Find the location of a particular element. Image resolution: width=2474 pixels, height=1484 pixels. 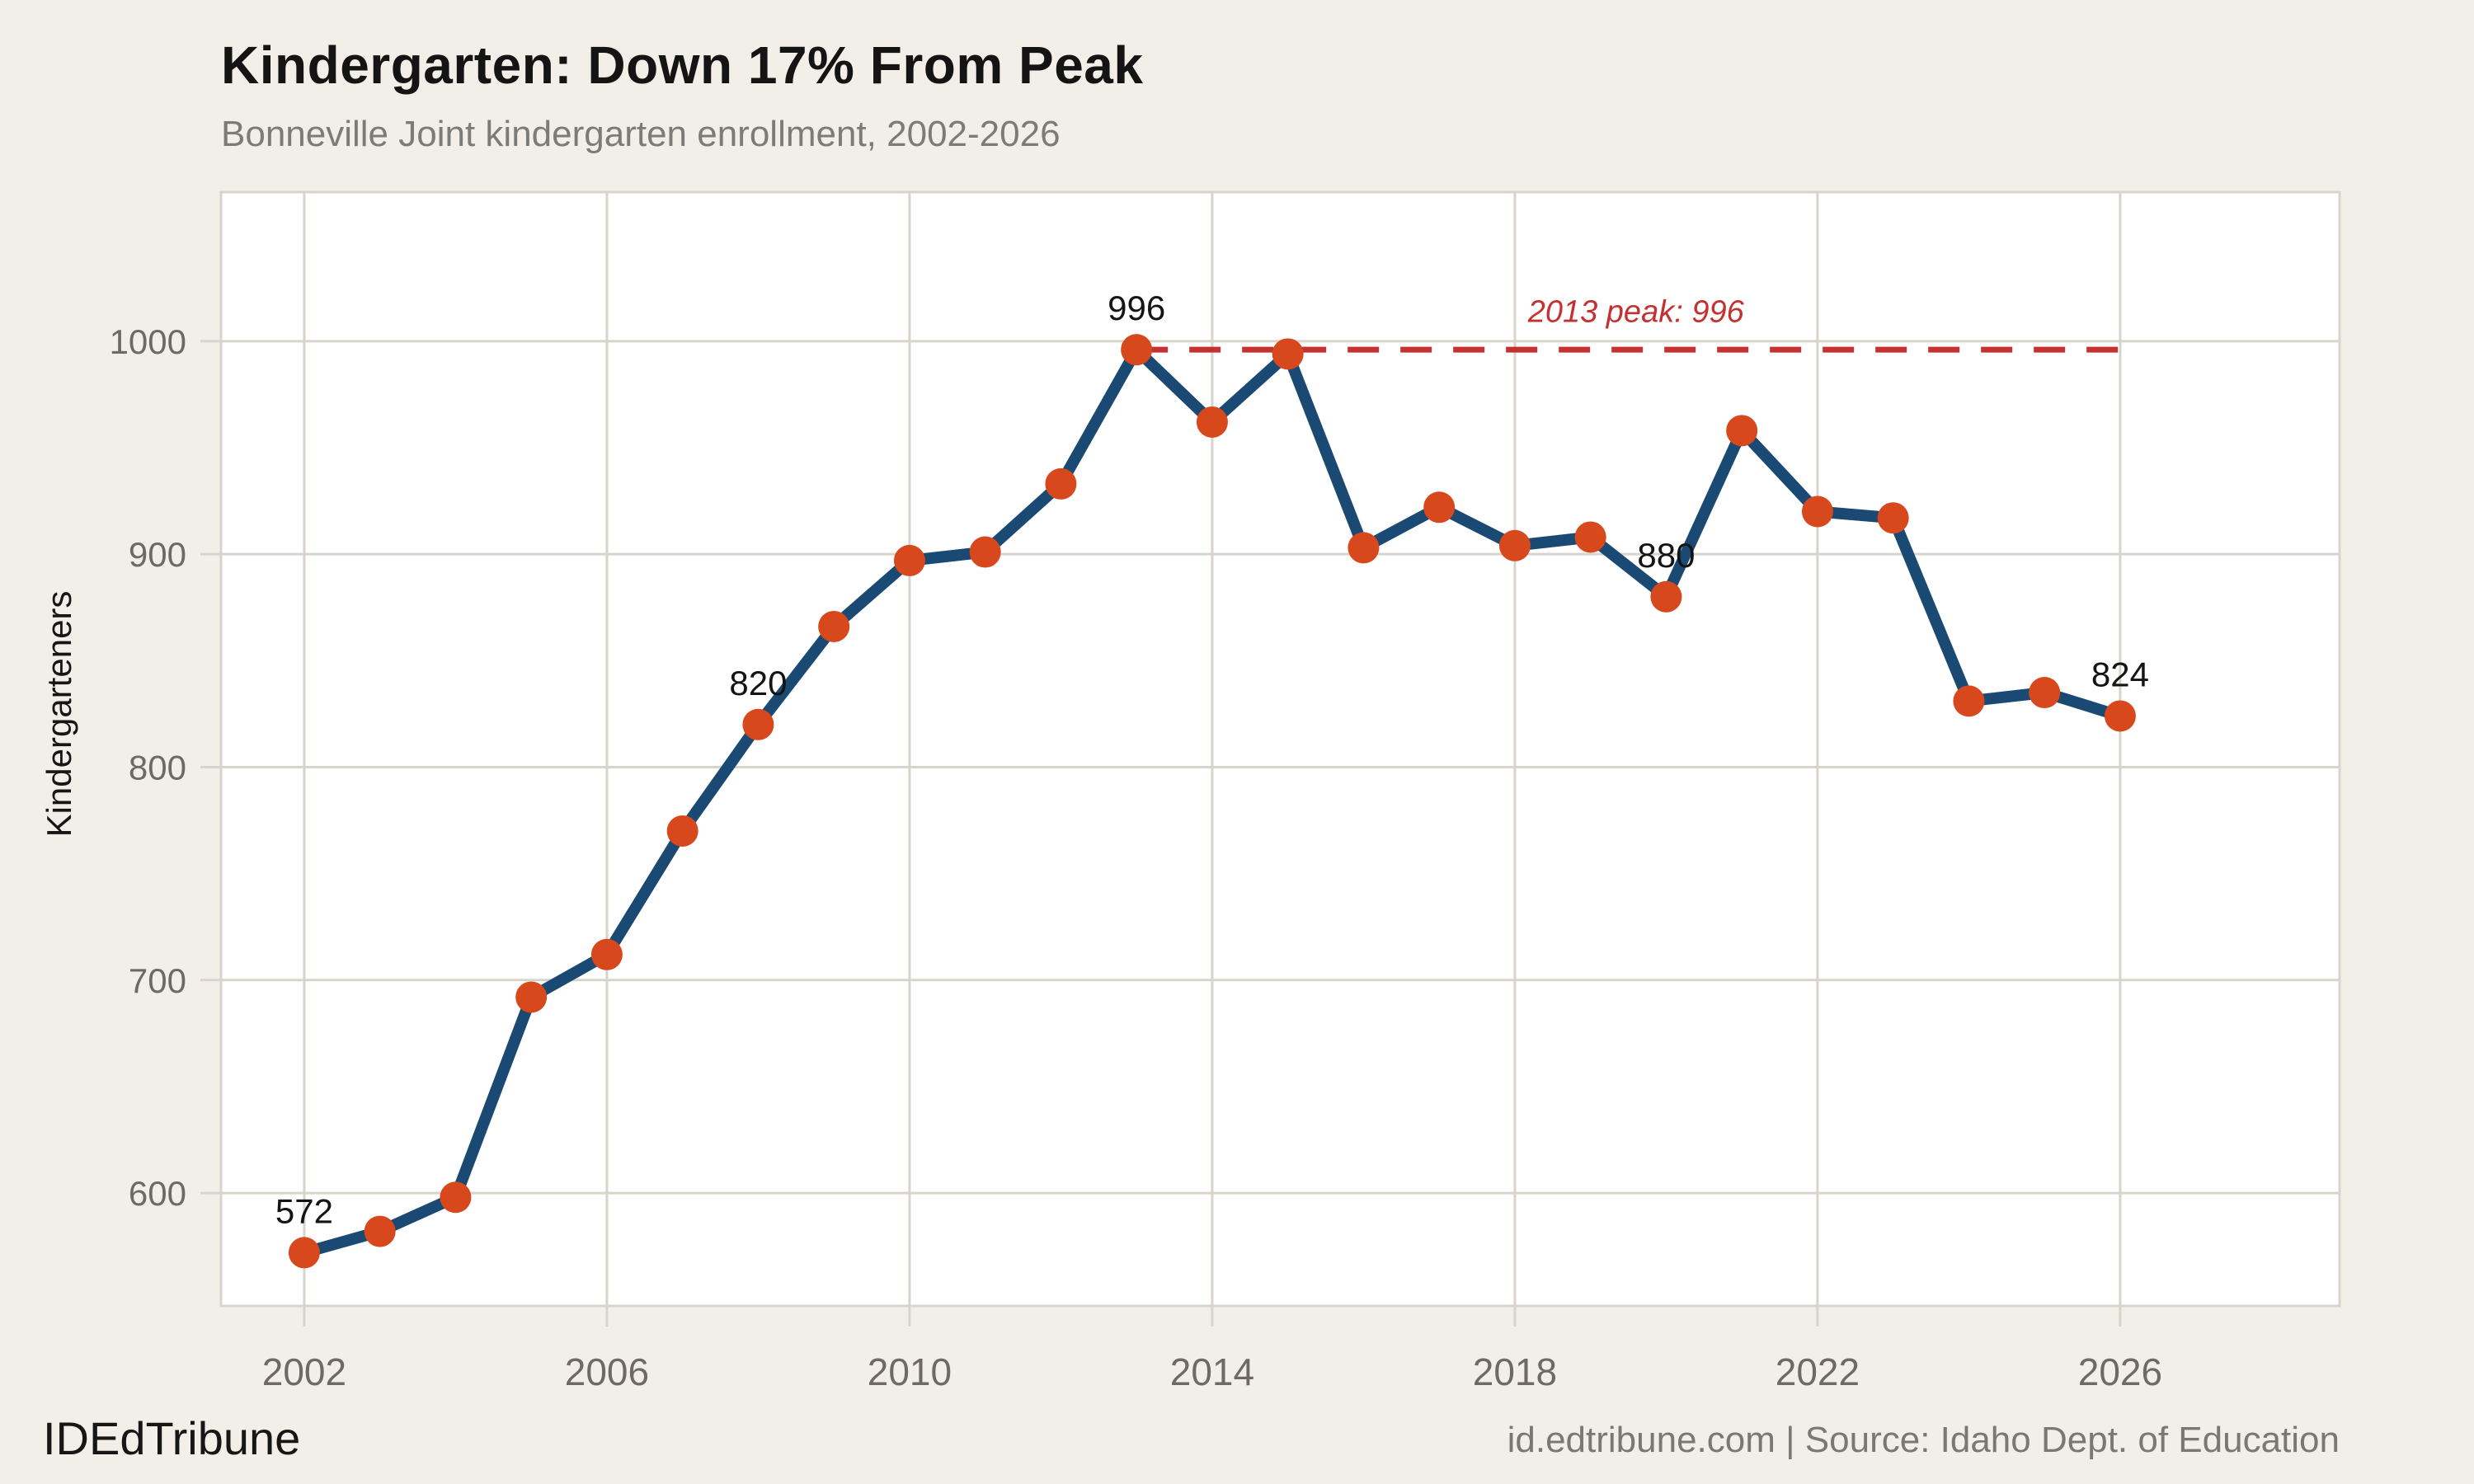

data-point-2022 is located at coordinates (1817, 511).